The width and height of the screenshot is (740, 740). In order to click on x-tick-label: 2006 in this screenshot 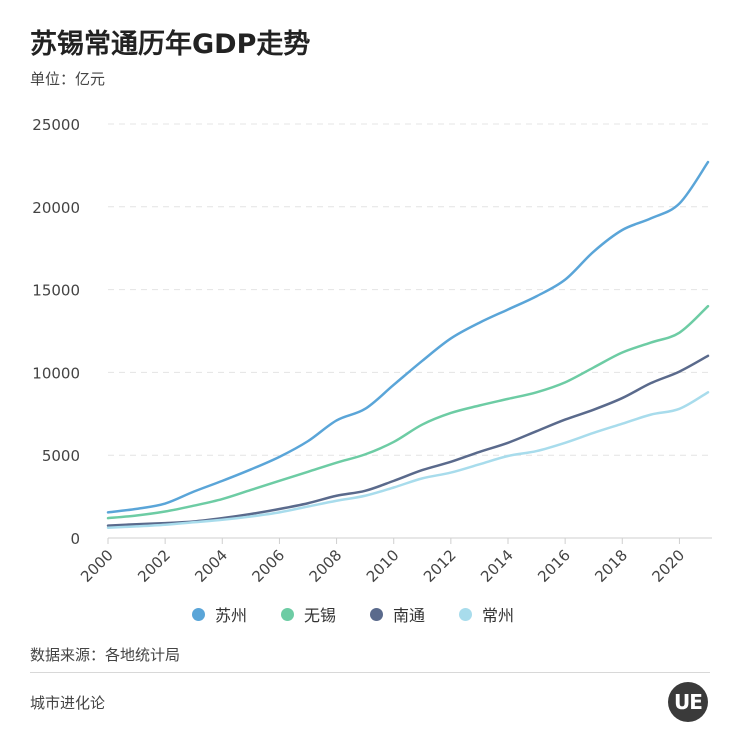, I will do `click(269, 566)`.